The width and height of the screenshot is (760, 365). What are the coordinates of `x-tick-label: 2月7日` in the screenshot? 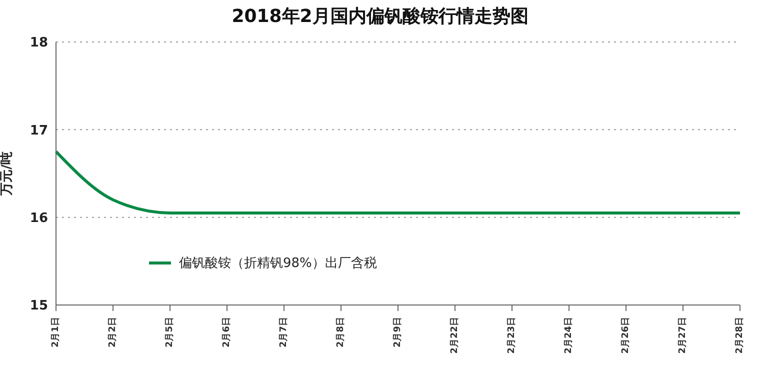 It's located at (283, 332).